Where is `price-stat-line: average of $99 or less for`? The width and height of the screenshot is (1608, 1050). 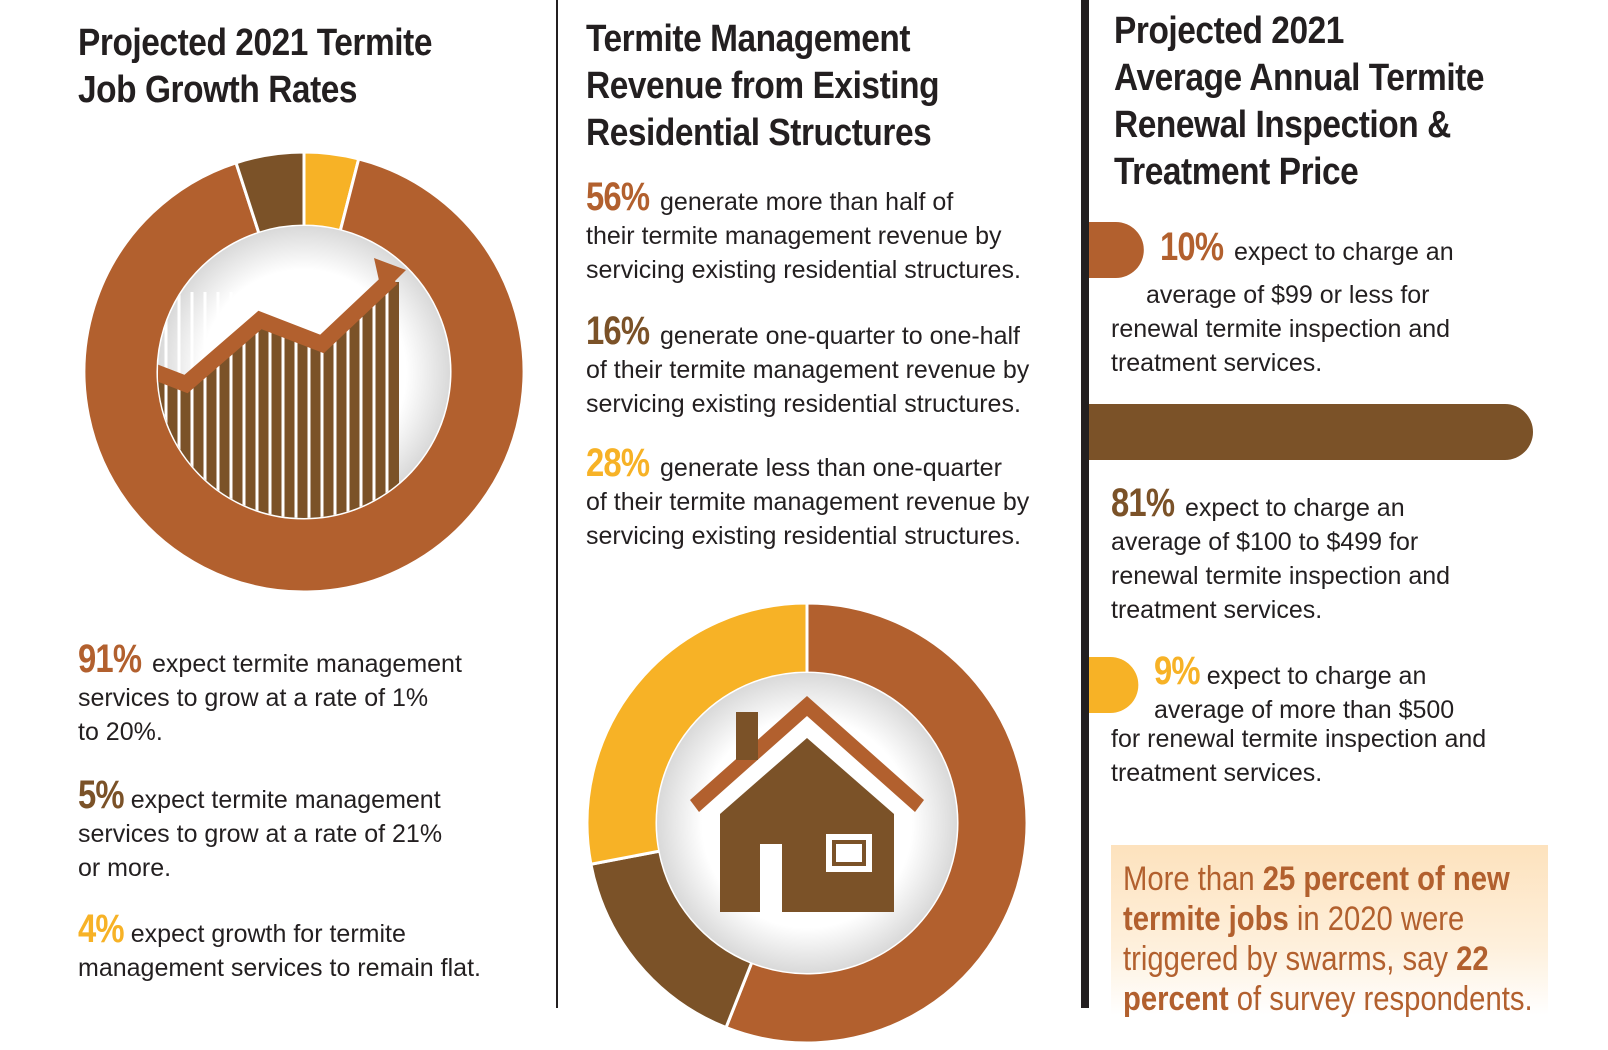
price-stat-line: average of $99 or less for is located at coordinates (1288, 295).